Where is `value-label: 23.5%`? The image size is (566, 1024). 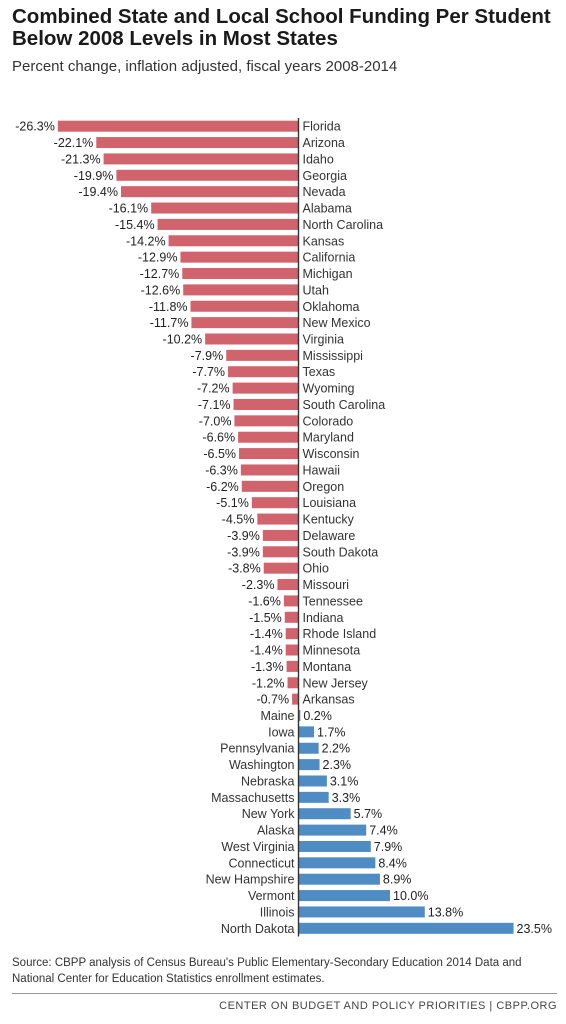
value-label: 23.5% is located at coordinates (534, 929).